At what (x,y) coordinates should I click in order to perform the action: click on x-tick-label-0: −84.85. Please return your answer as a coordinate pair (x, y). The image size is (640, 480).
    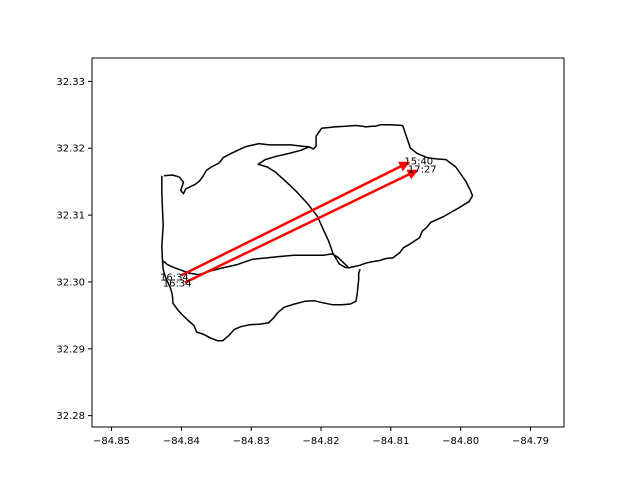
    Looking at the image, I should click on (111, 441).